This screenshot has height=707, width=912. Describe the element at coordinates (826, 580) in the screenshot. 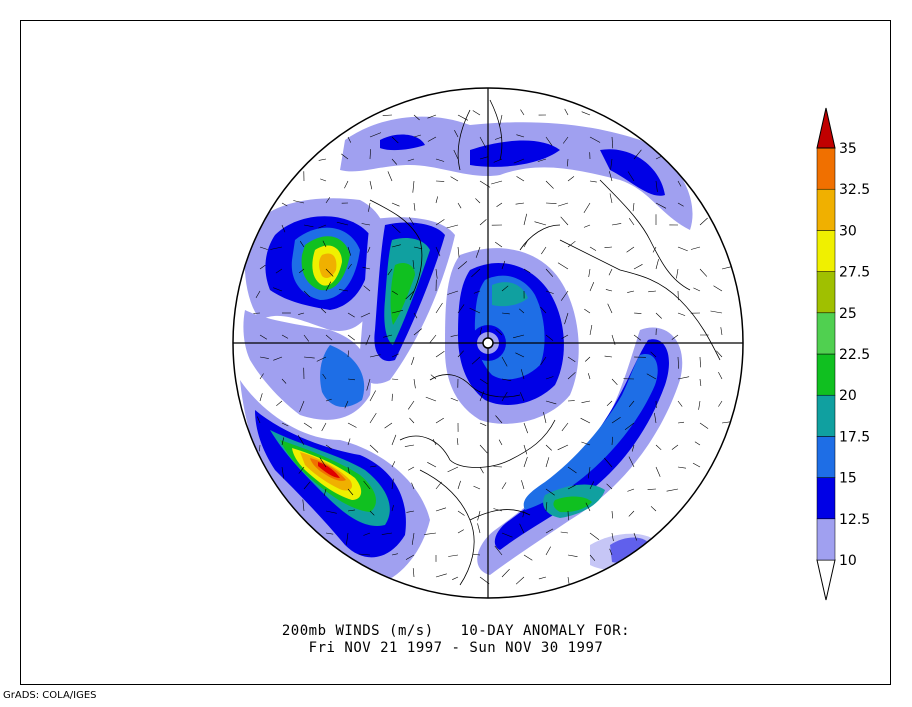

I see `colorbar-below-triangle` at that location.